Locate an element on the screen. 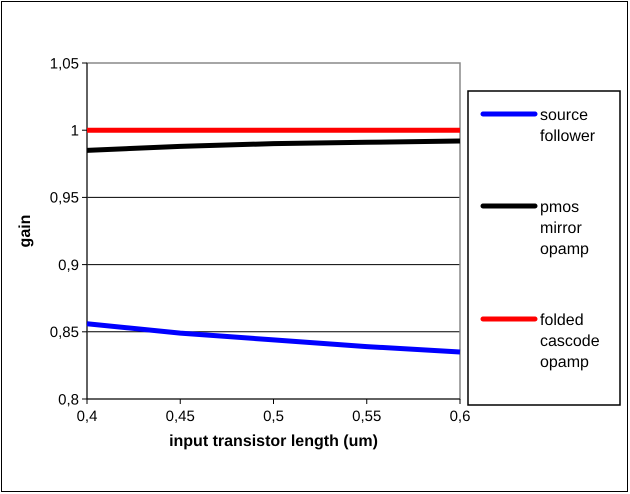  x-tick-label: 0,45 is located at coordinates (180, 416).